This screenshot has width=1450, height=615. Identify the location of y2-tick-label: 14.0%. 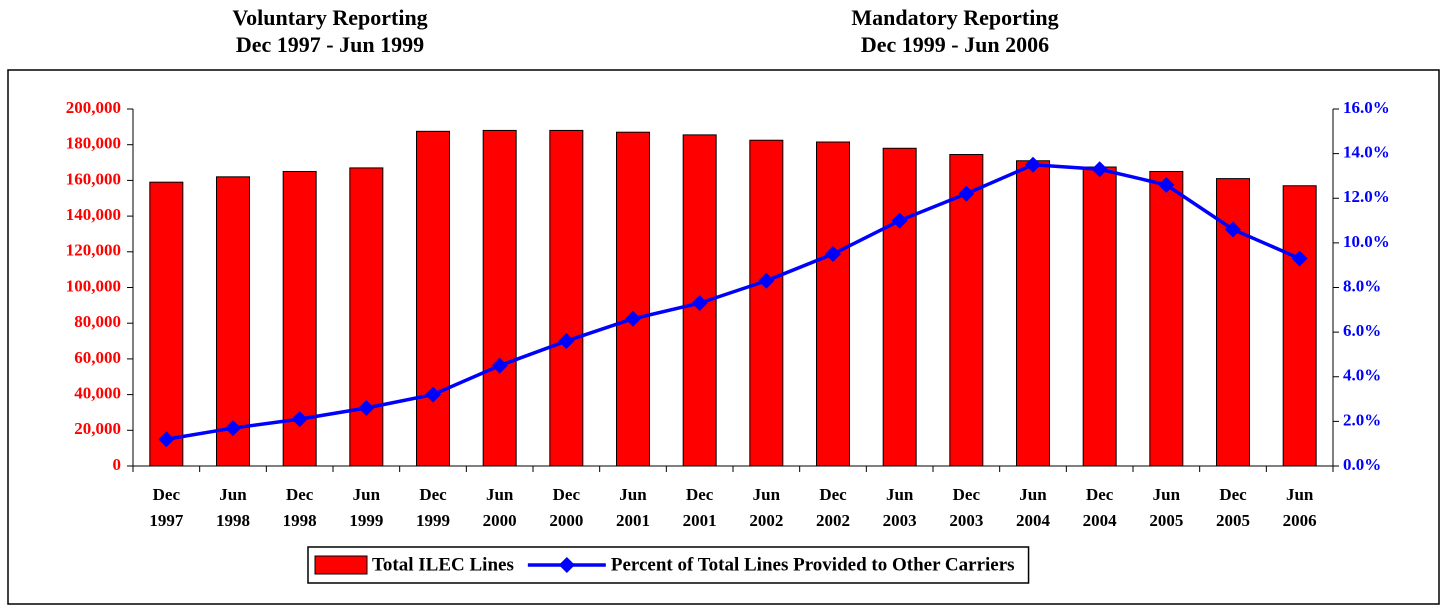
(1366, 152).